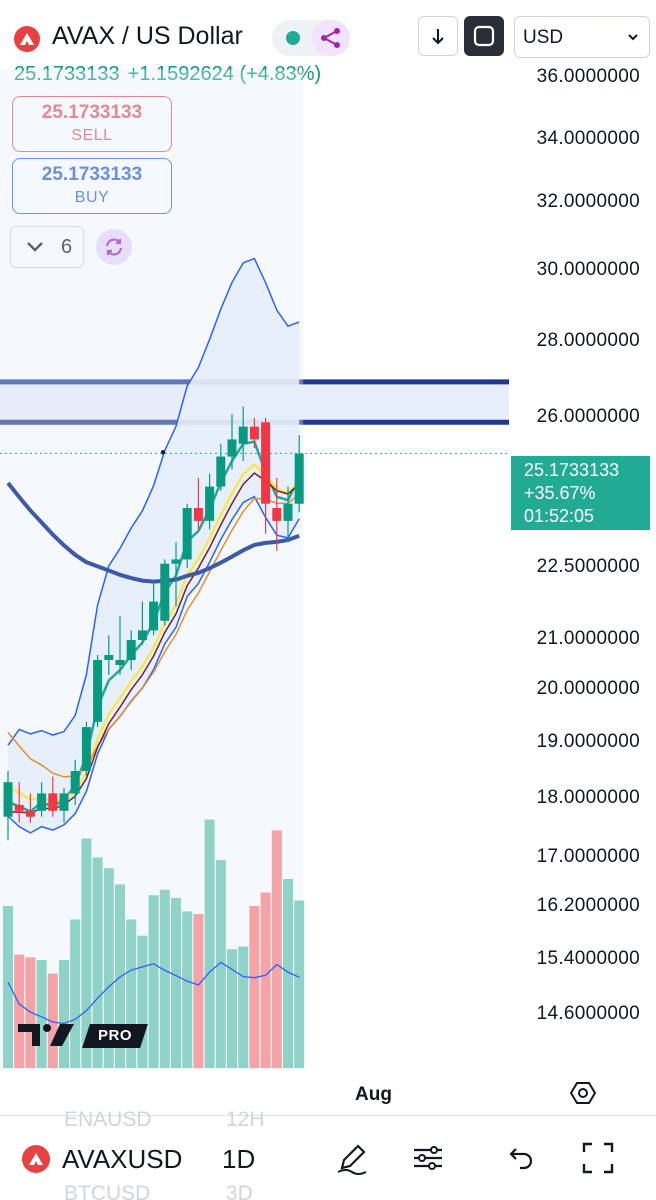 The image size is (656, 1200). Describe the element at coordinates (588, 797) in the screenshot. I see `price-axis-tick: 18.0000000` at that location.